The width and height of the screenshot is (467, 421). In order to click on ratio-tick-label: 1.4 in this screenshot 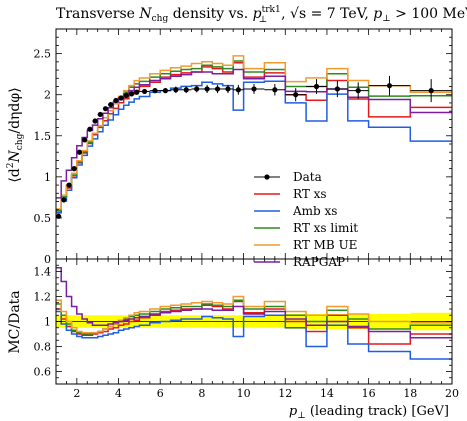, I will do `click(43, 272)`.